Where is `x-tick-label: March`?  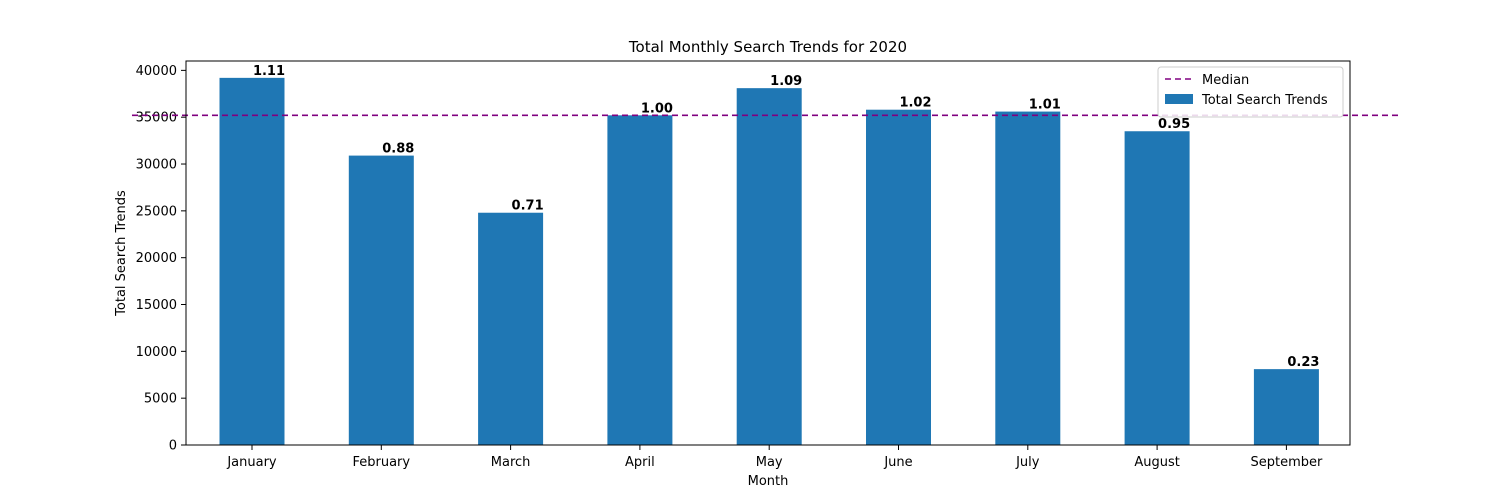
x-tick-label: March is located at coordinates (511, 462).